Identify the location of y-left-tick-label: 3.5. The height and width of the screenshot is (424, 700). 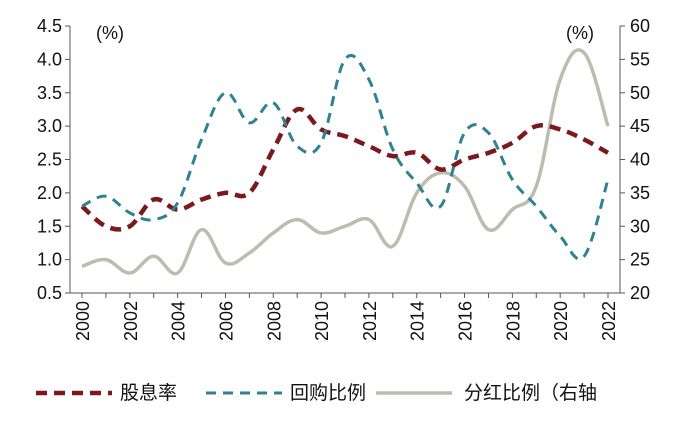
(49, 93).